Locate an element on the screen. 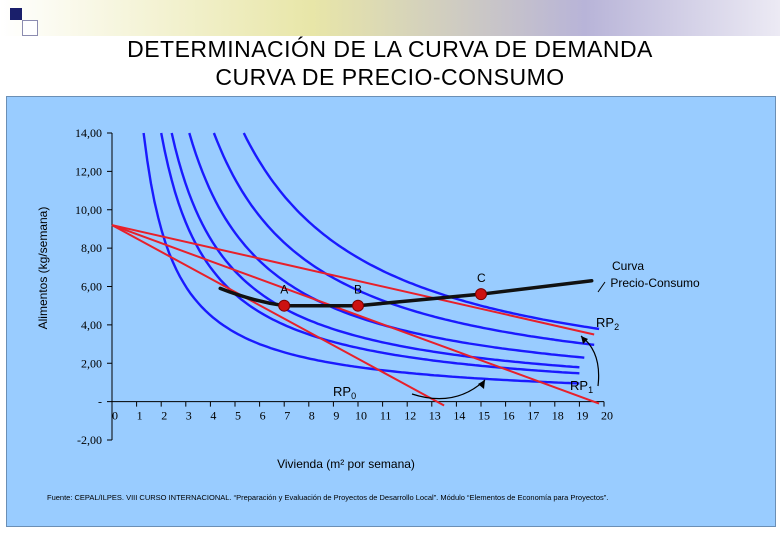 This screenshot has height=540, width=780. x-tick-label: 11 is located at coordinates (386, 416).